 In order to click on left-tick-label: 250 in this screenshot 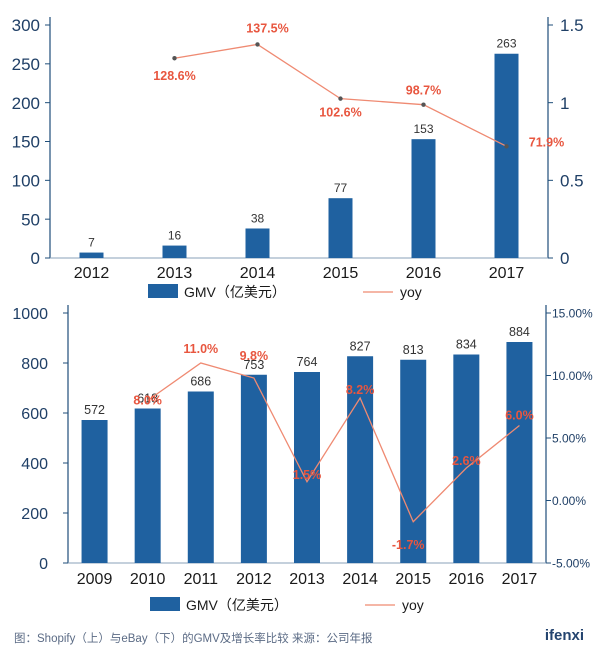, I will do `click(26, 64)`.